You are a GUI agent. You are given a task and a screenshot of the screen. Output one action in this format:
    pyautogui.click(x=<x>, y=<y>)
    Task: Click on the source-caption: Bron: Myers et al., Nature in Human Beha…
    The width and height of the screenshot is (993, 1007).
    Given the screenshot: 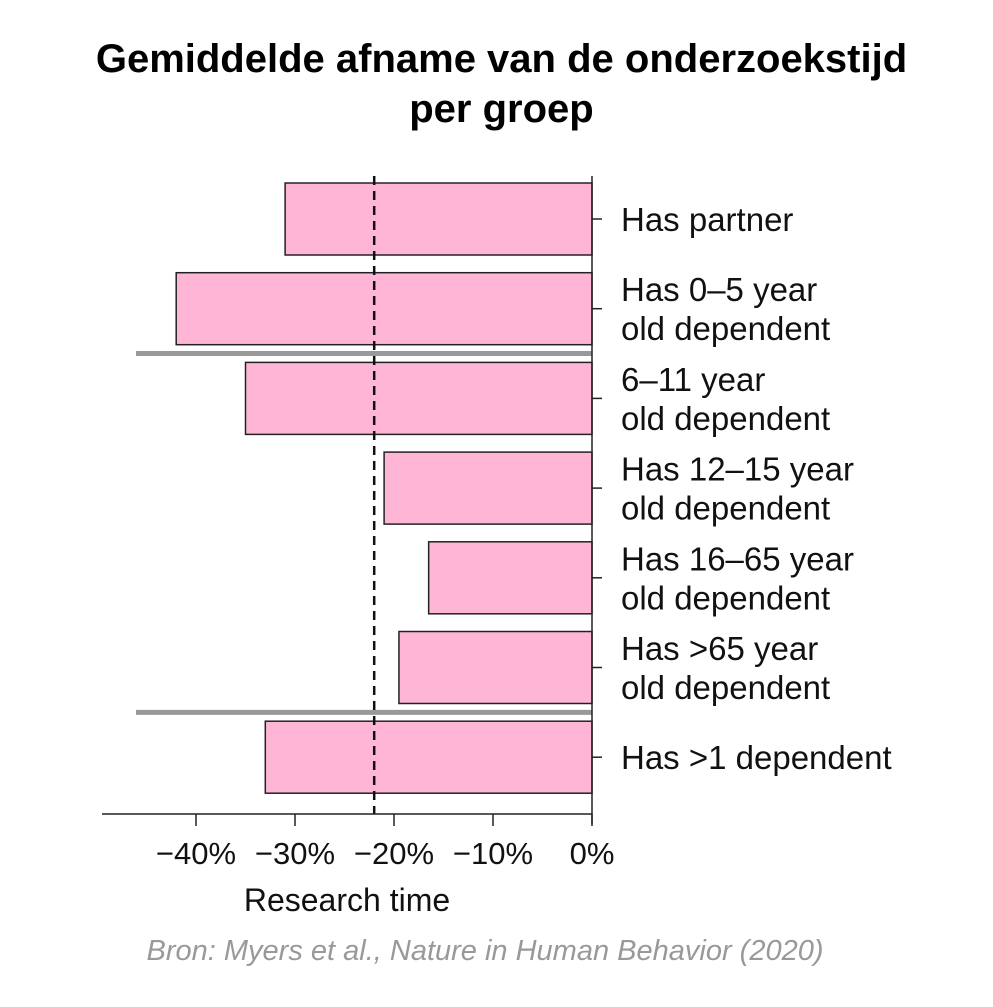 What is the action you would take?
    pyautogui.click(x=485, y=951)
    